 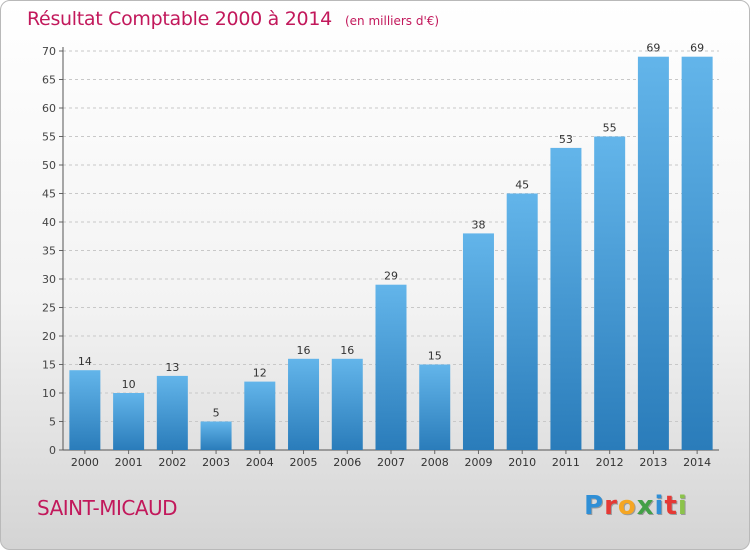 I want to click on bar-2013, so click(x=653, y=253).